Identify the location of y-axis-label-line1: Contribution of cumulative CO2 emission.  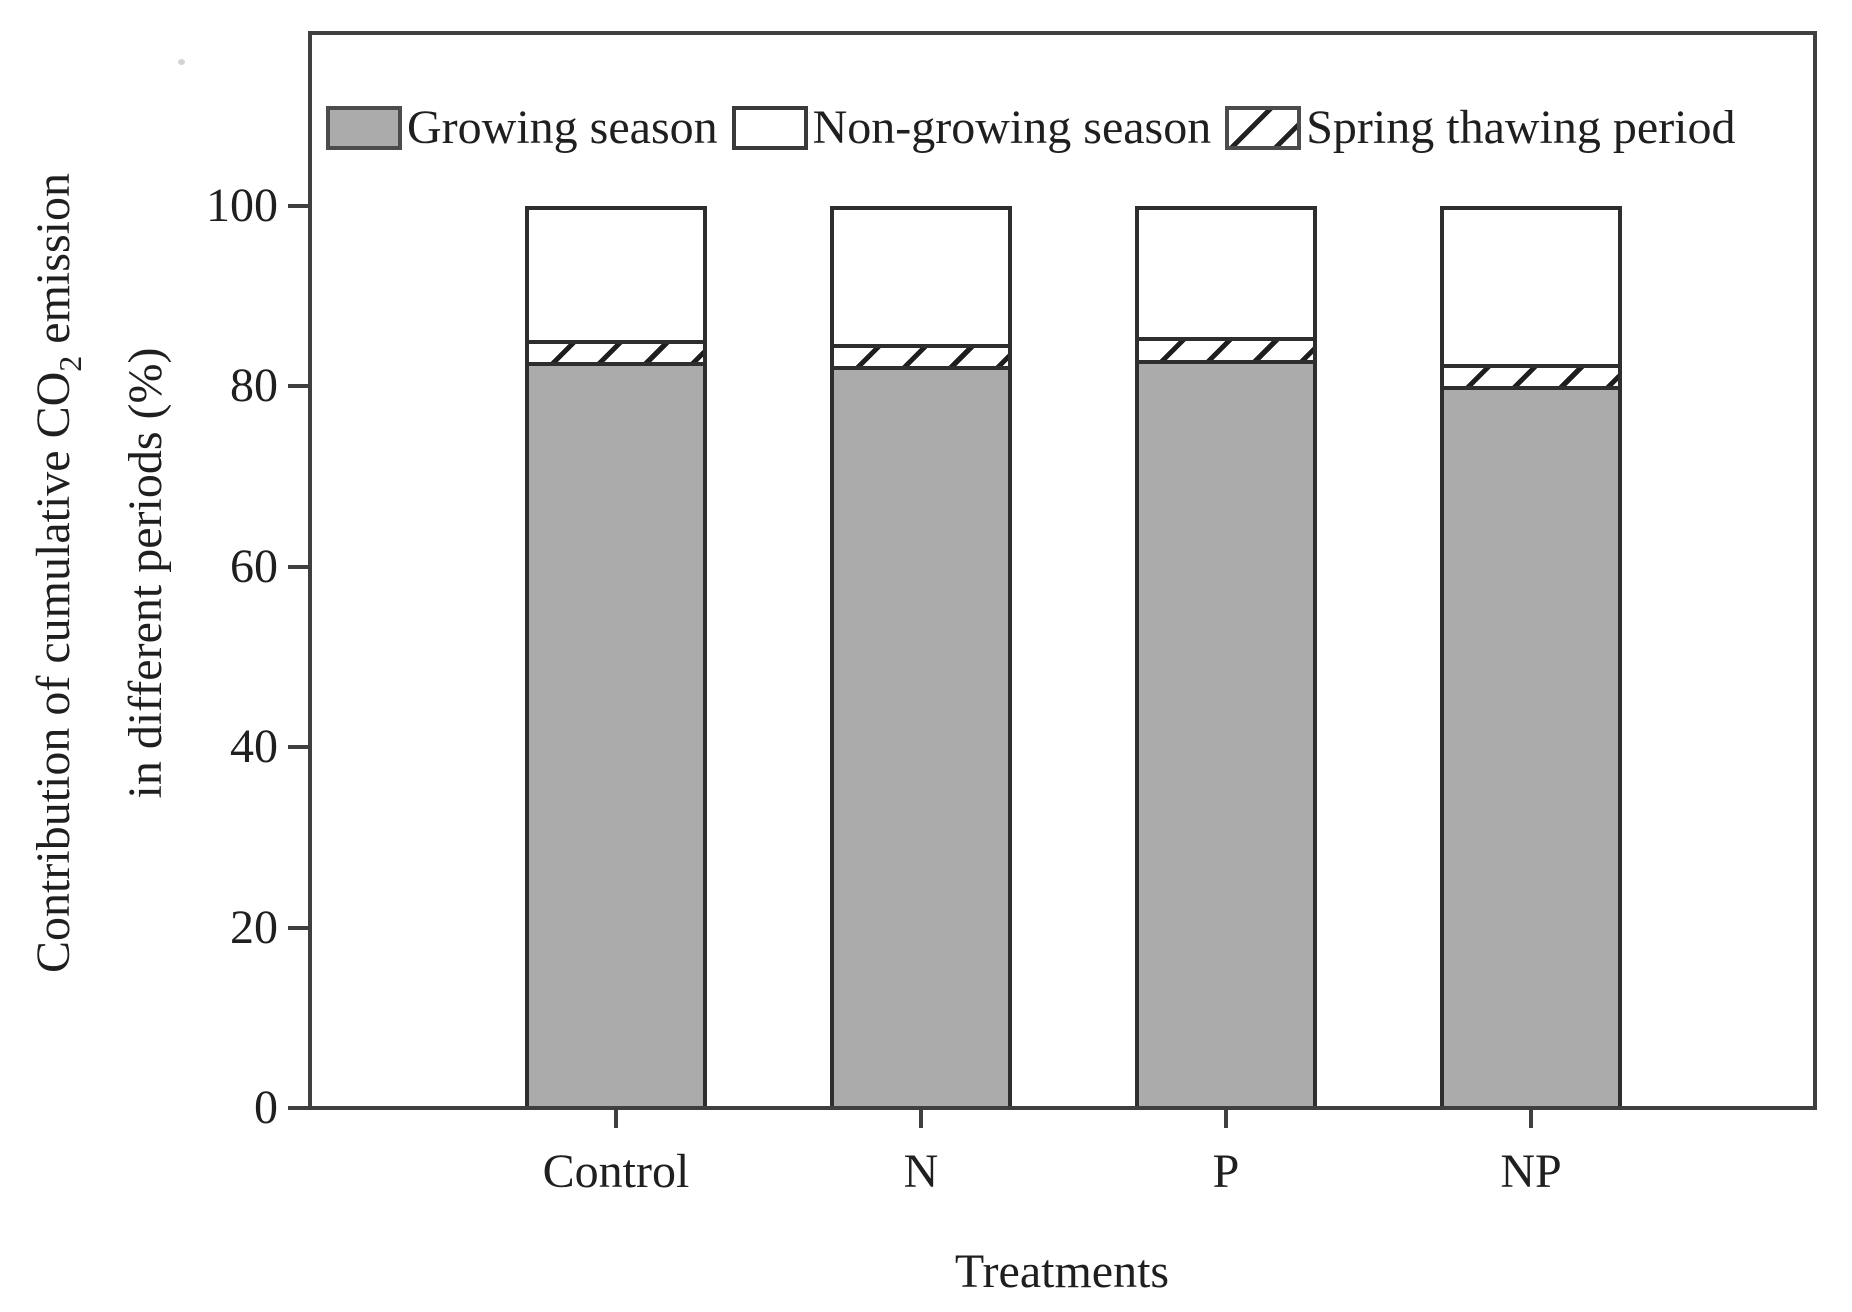
(57, 573).